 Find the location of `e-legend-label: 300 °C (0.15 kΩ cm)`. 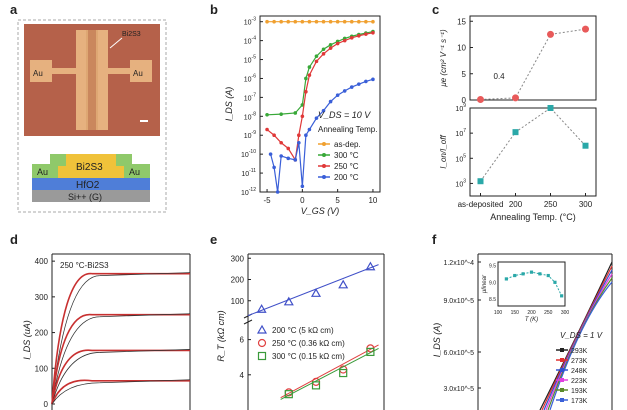

e-legend-label: 300 °C (0.15 kΩ cm) is located at coordinates (308, 356).